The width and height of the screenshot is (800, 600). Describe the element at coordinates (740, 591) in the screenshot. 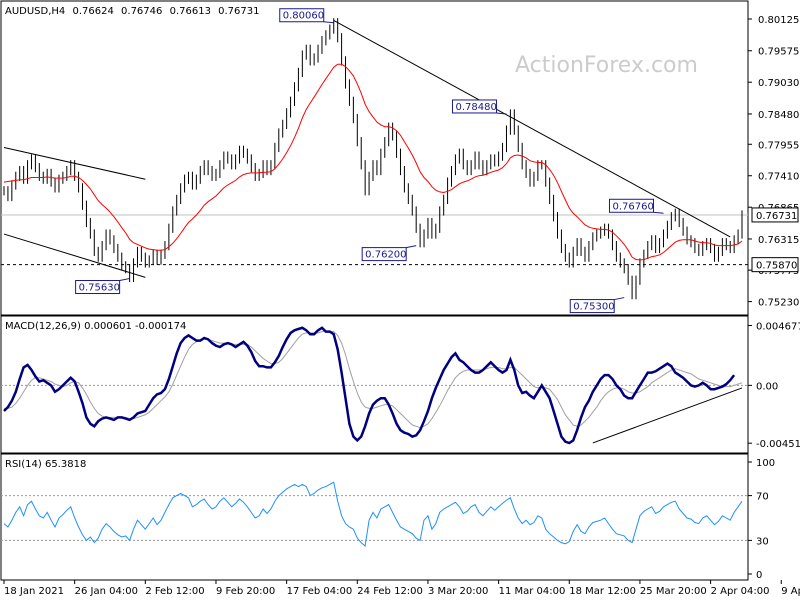

I see `time-tick-label: 2 Apr 04:00` at that location.